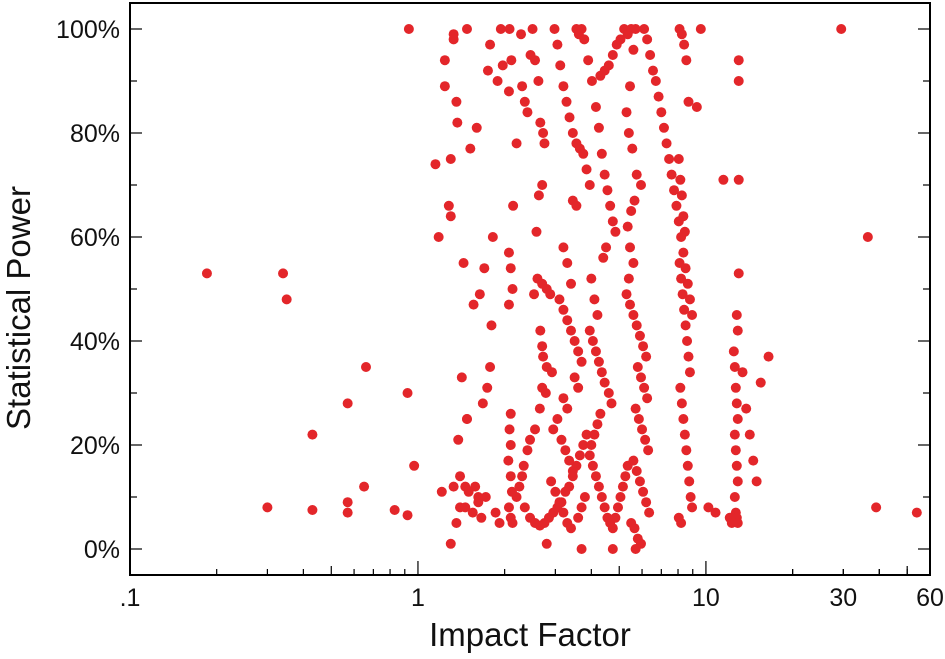  I want to click on y-tick-label: 100%, so click(88, 30).